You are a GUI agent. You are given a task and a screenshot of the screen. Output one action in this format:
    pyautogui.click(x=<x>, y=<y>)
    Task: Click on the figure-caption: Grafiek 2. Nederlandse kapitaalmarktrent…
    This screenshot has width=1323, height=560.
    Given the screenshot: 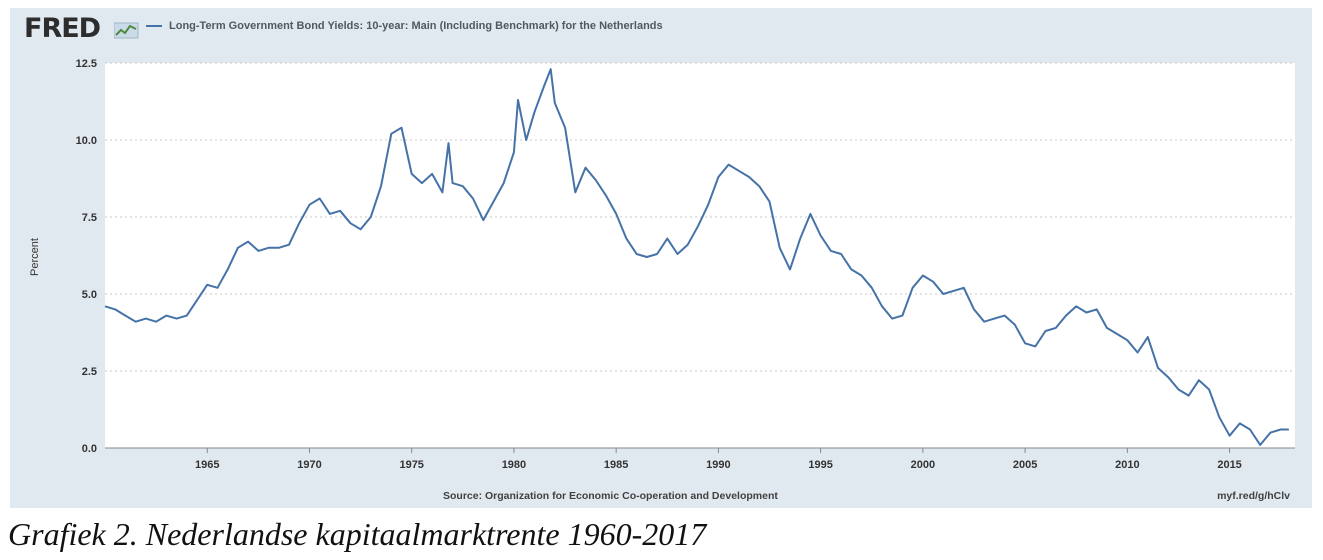 What is the action you would take?
    pyautogui.click(x=357, y=534)
    